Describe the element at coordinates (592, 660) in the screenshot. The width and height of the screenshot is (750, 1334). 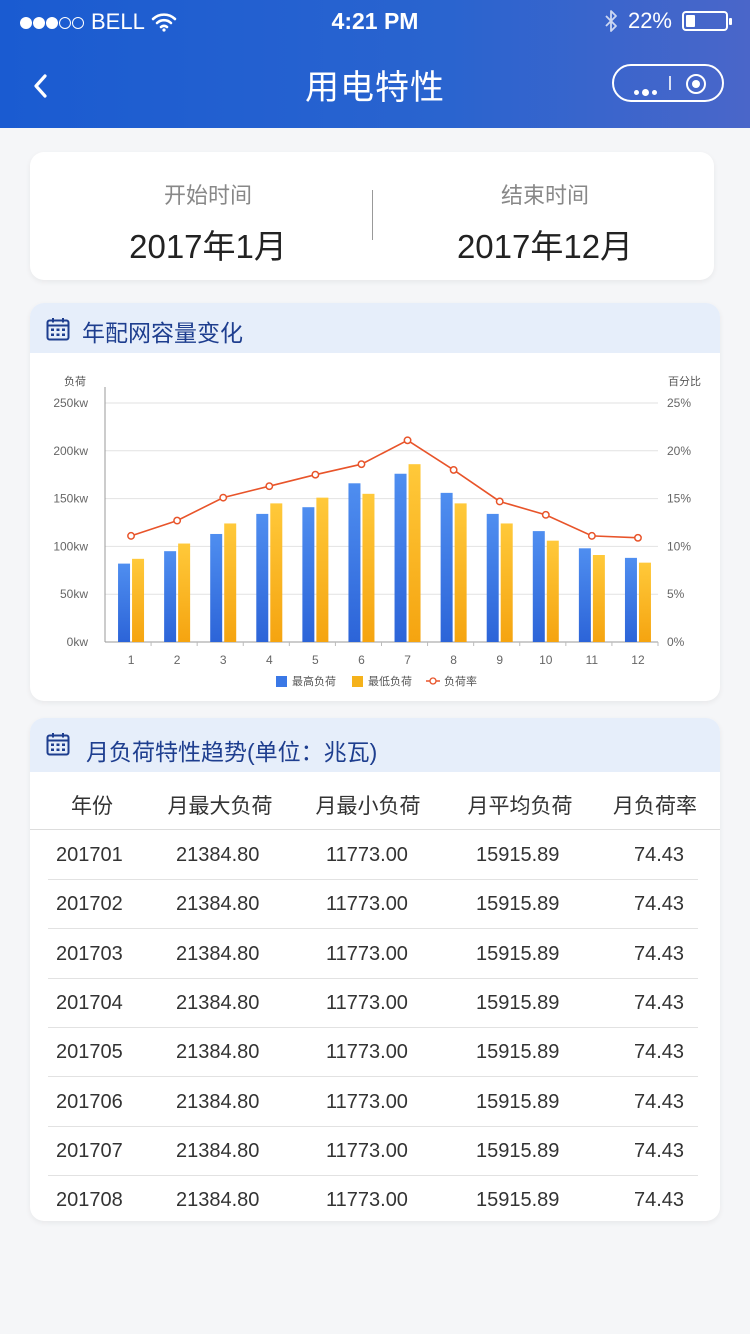
I see `x-tick-label: 11` at that location.